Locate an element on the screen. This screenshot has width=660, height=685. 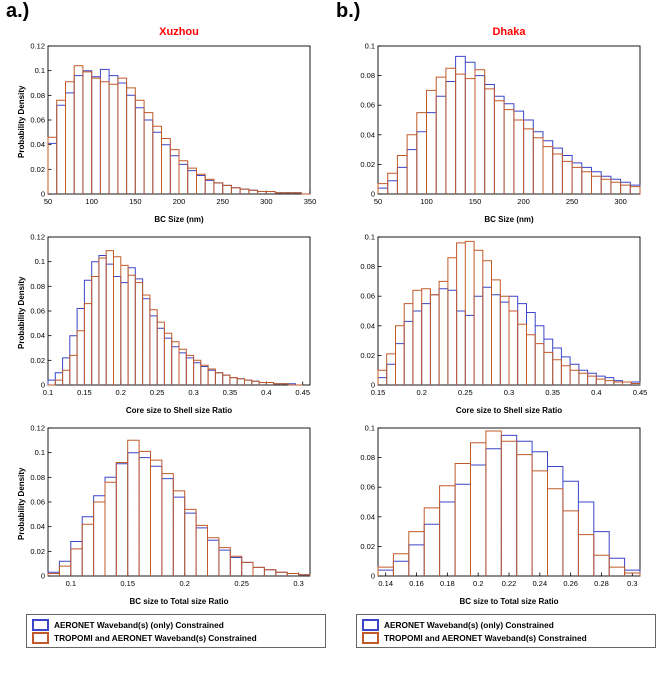
svg-text: 350 is located at coordinates (310, 201).